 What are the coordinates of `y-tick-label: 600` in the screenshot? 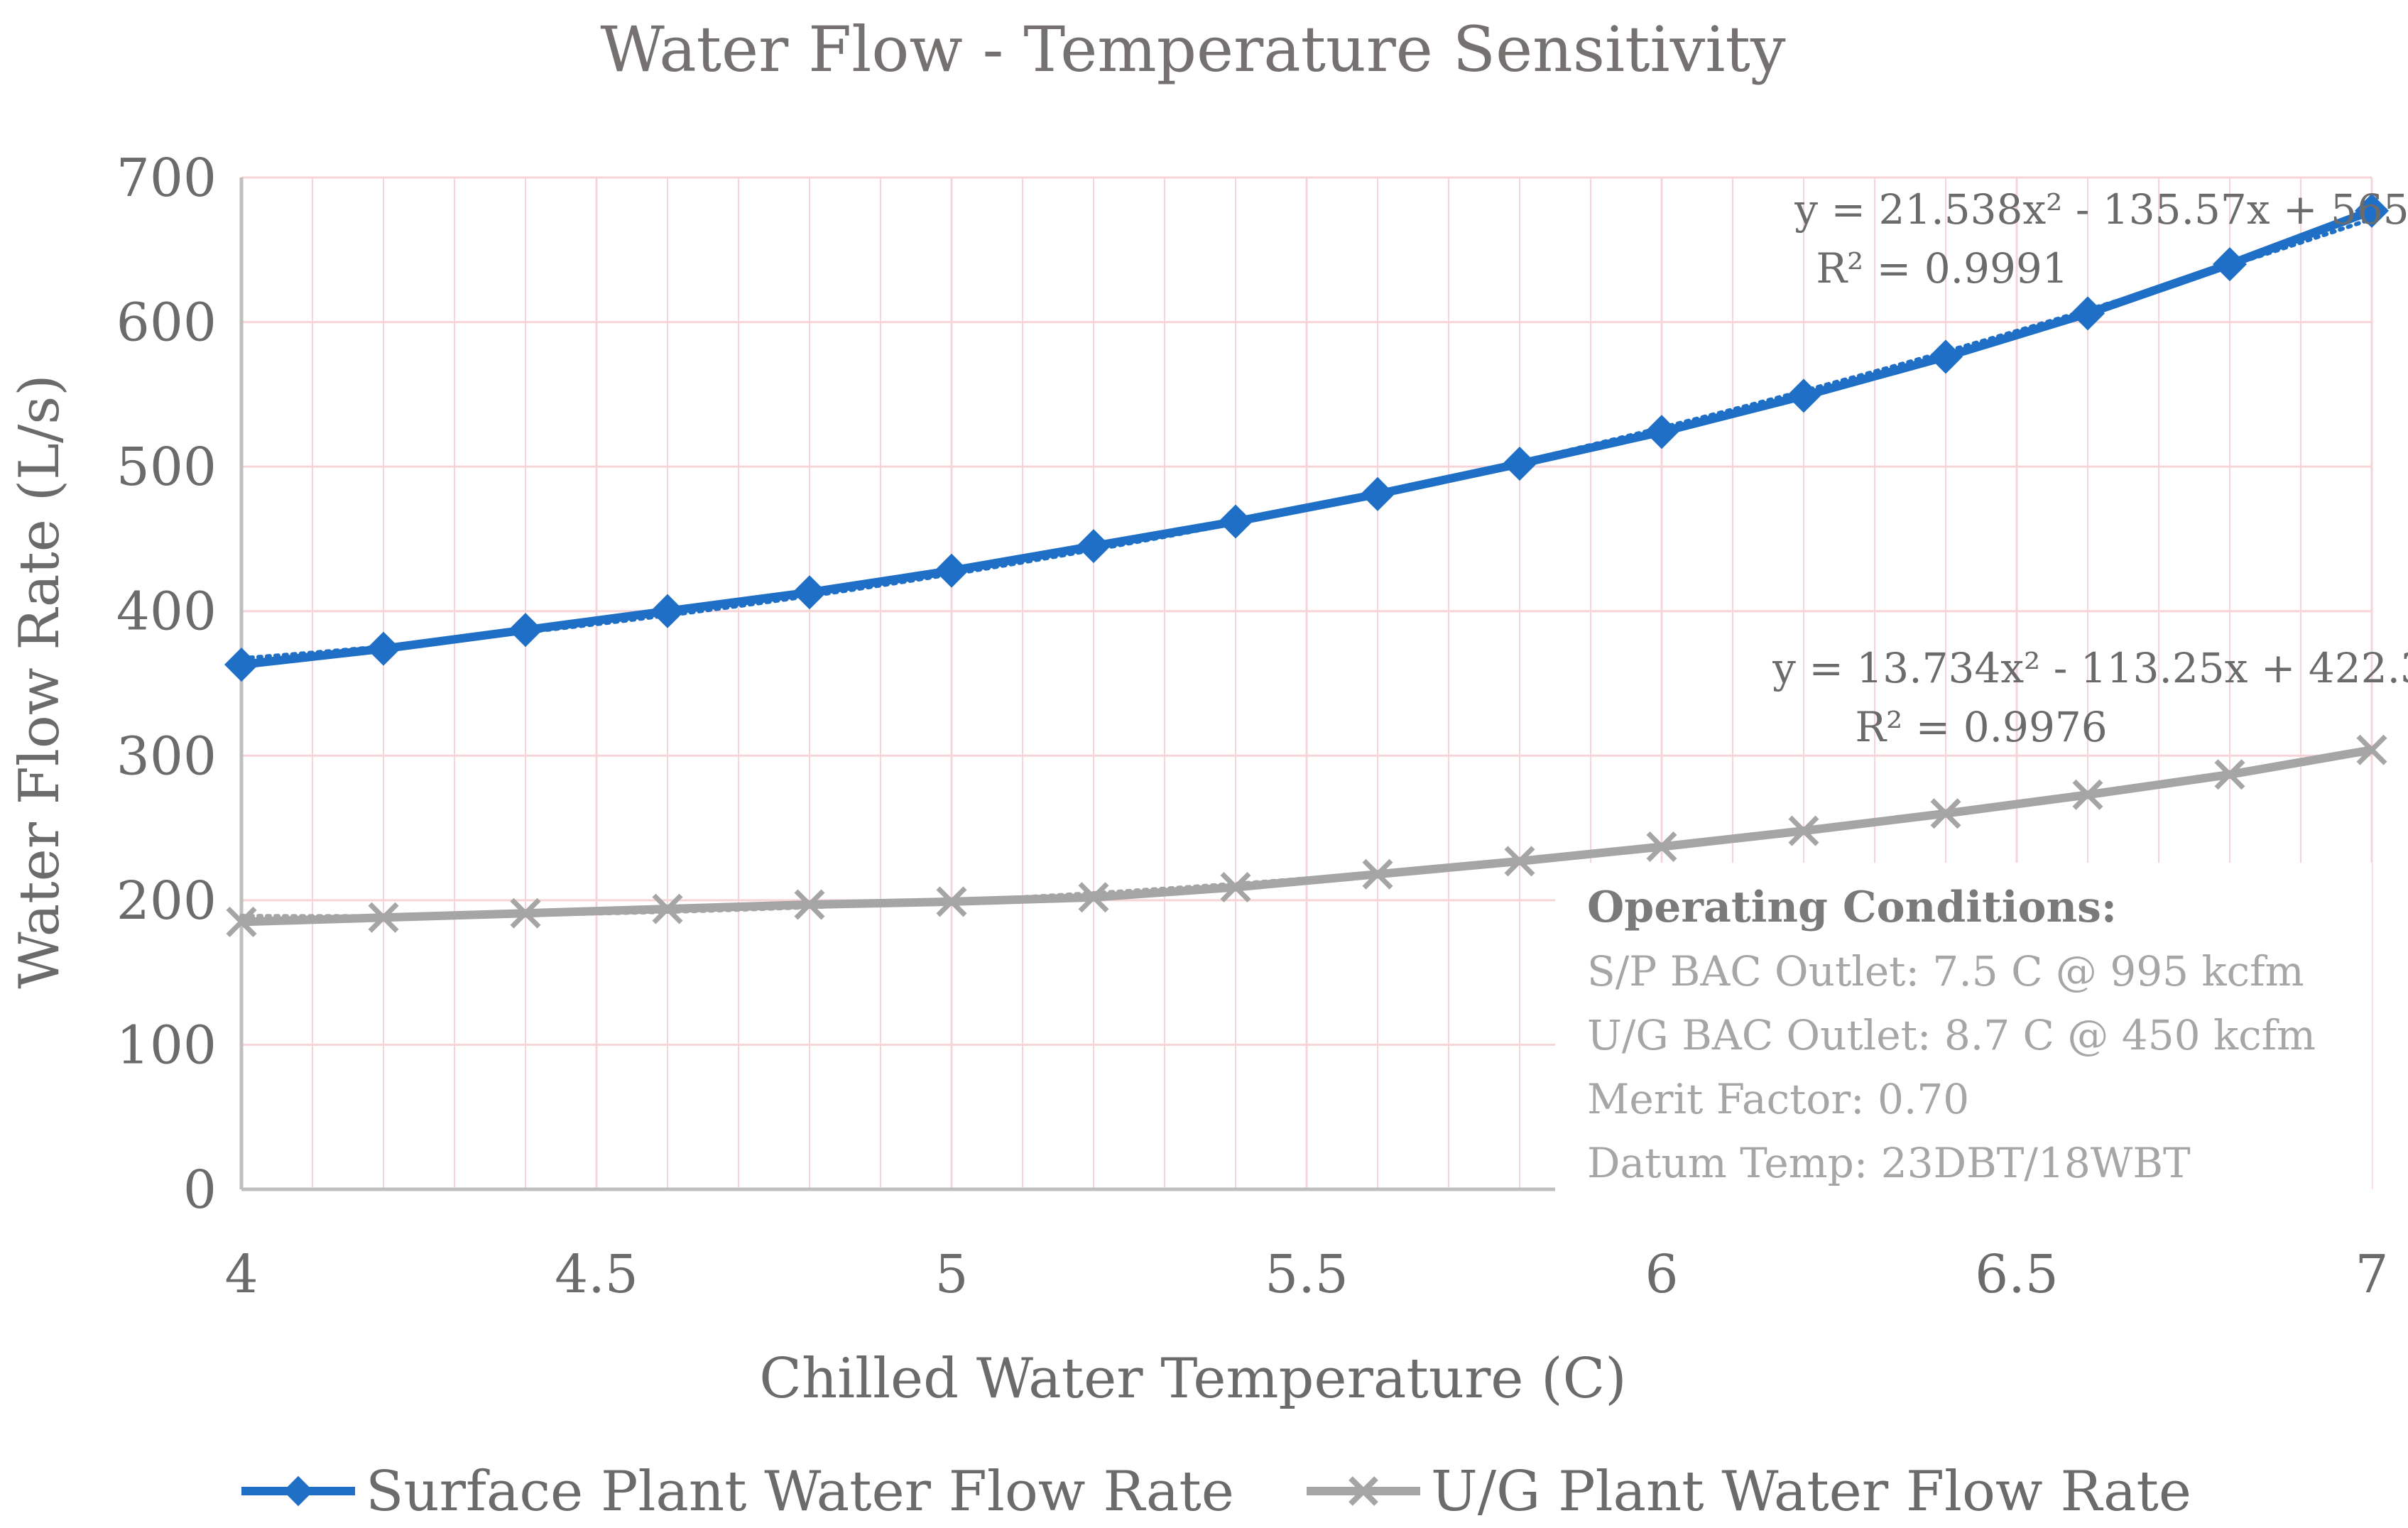 It's located at (166, 323).